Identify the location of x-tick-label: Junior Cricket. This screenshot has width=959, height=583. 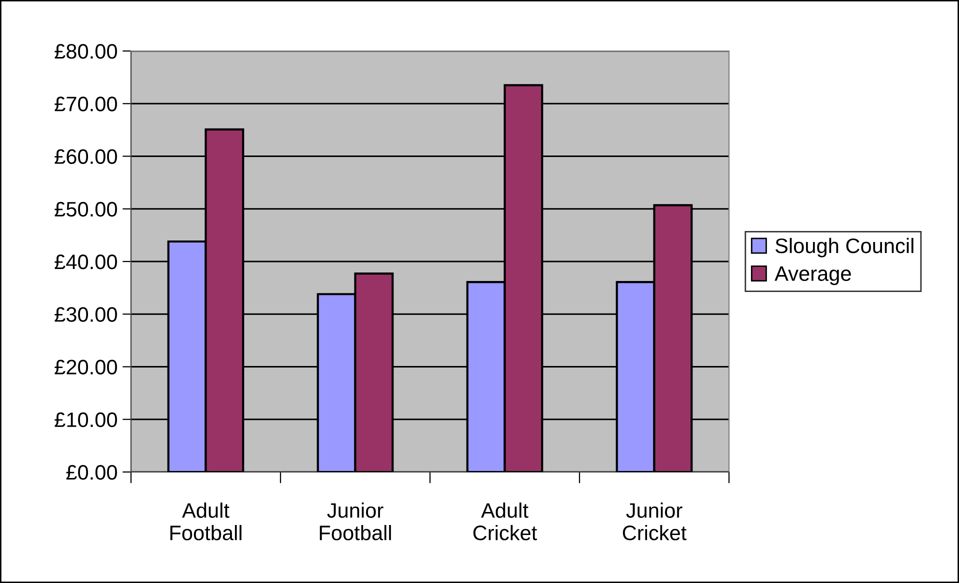
(654, 521).